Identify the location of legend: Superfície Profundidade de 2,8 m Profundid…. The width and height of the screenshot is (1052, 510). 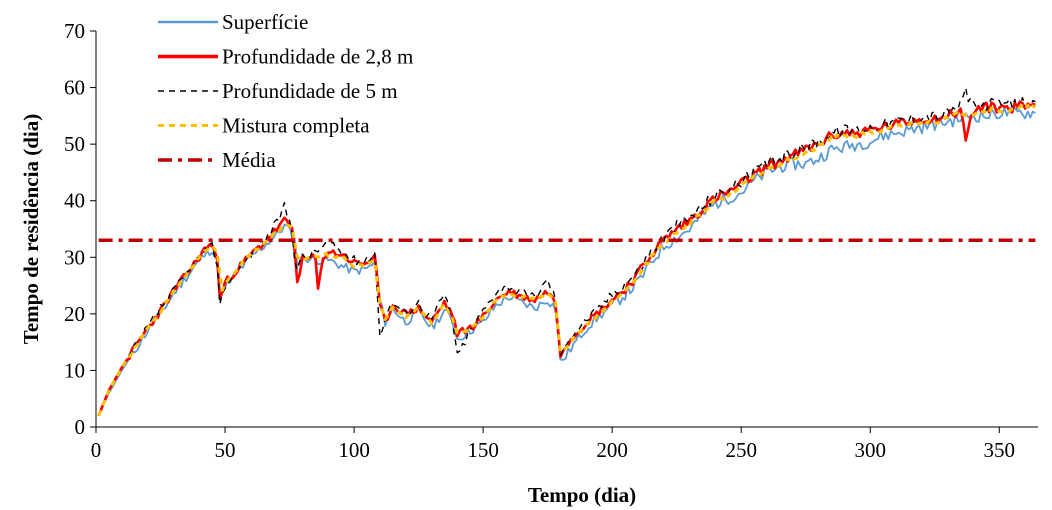
(285, 91).